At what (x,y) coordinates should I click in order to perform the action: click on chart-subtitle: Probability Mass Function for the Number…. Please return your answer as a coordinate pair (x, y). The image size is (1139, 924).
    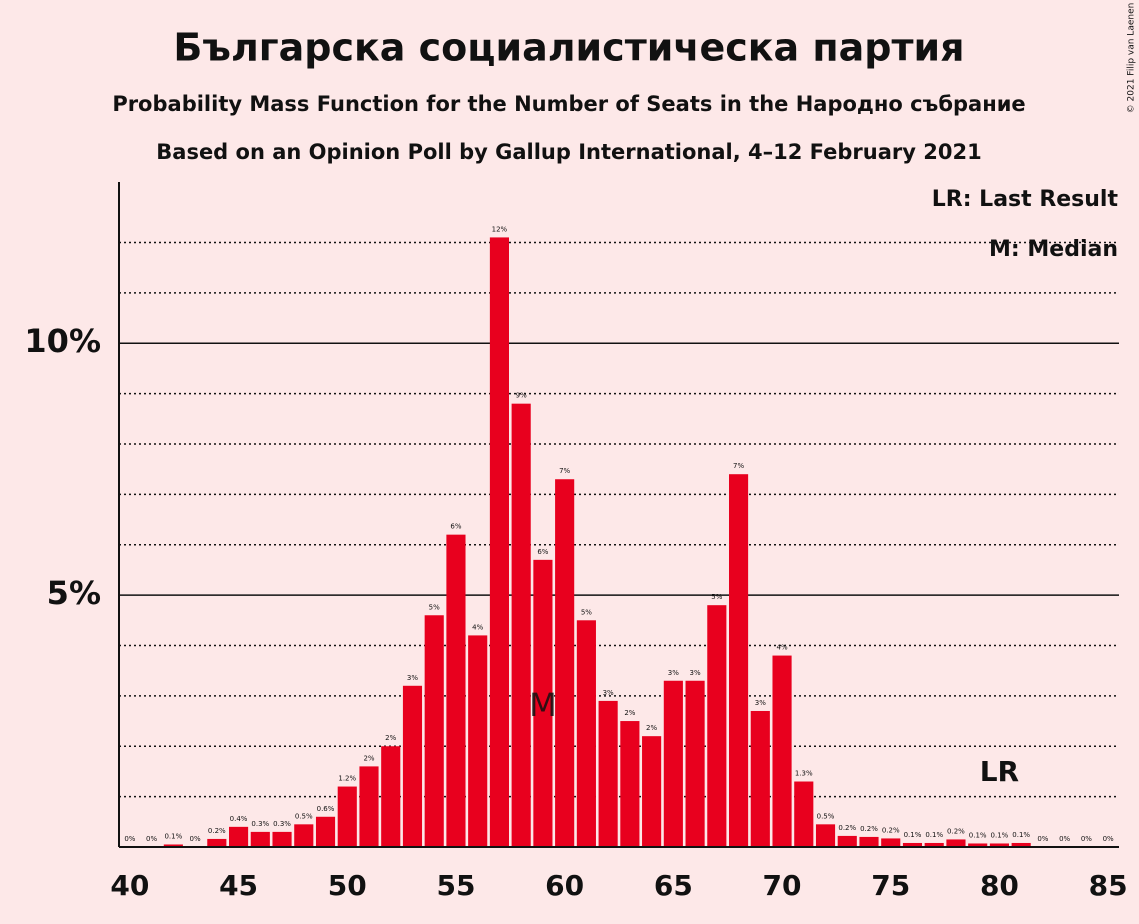
    Looking at the image, I should click on (568, 104).